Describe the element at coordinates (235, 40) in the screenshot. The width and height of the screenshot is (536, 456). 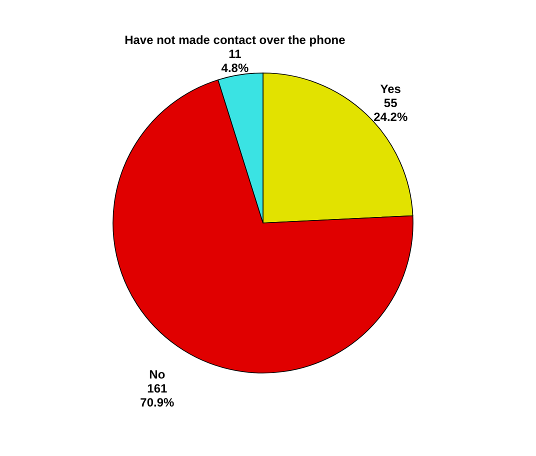
I see `slice-label: Have not made contact over the phone` at that location.